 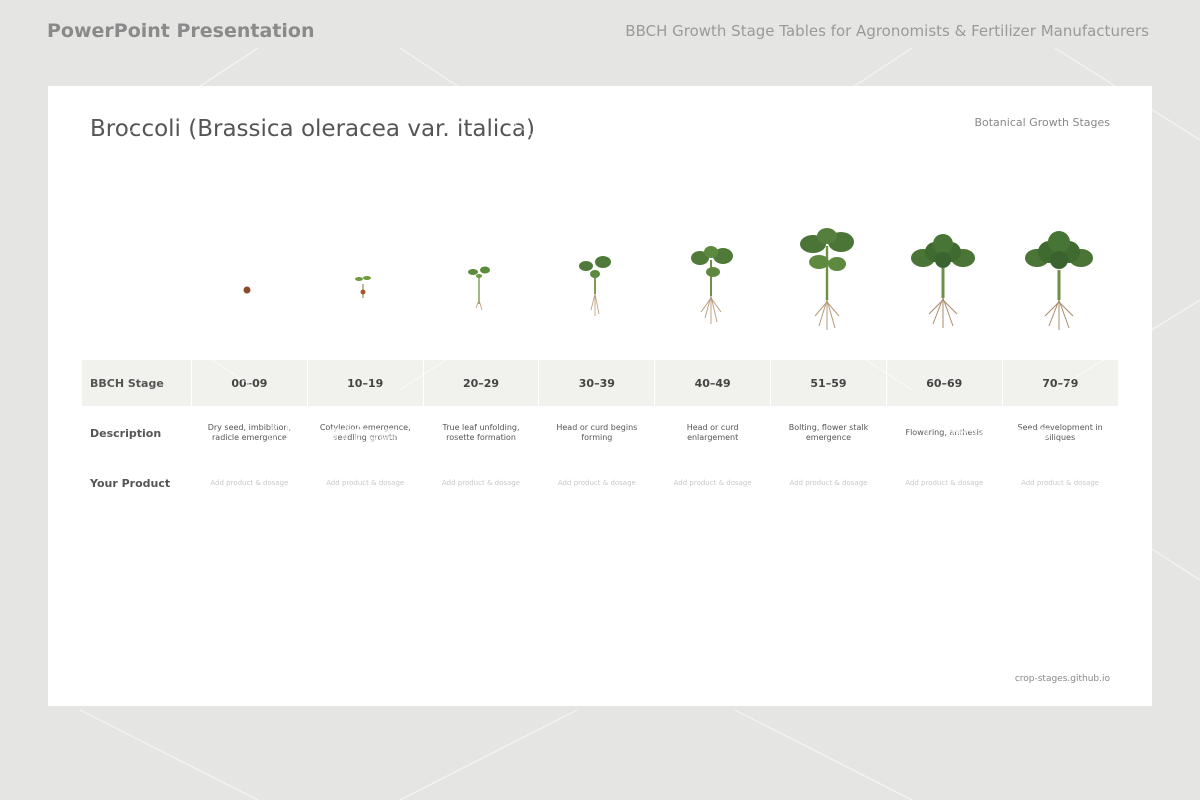 What do you see at coordinates (1062, 679) in the screenshot?
I see `footer-url: crop-stages.github.io` at bounding box center [1062, 679].